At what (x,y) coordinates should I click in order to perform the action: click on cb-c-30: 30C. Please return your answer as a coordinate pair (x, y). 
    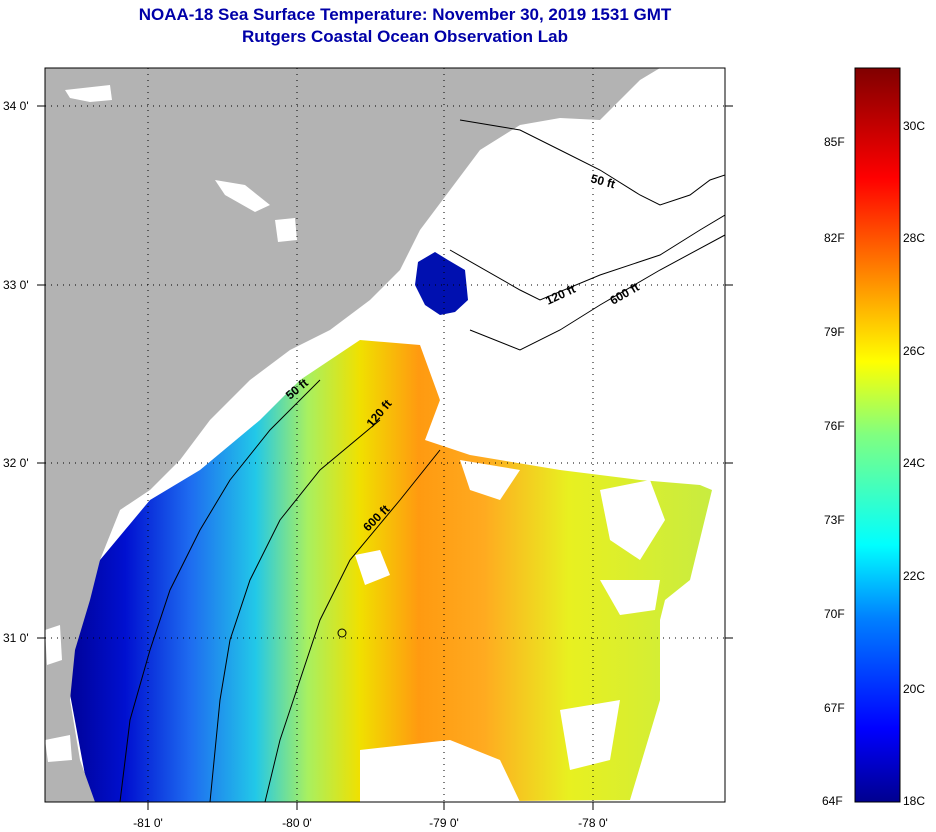
    Looking at the image, I should click on (914, 126).